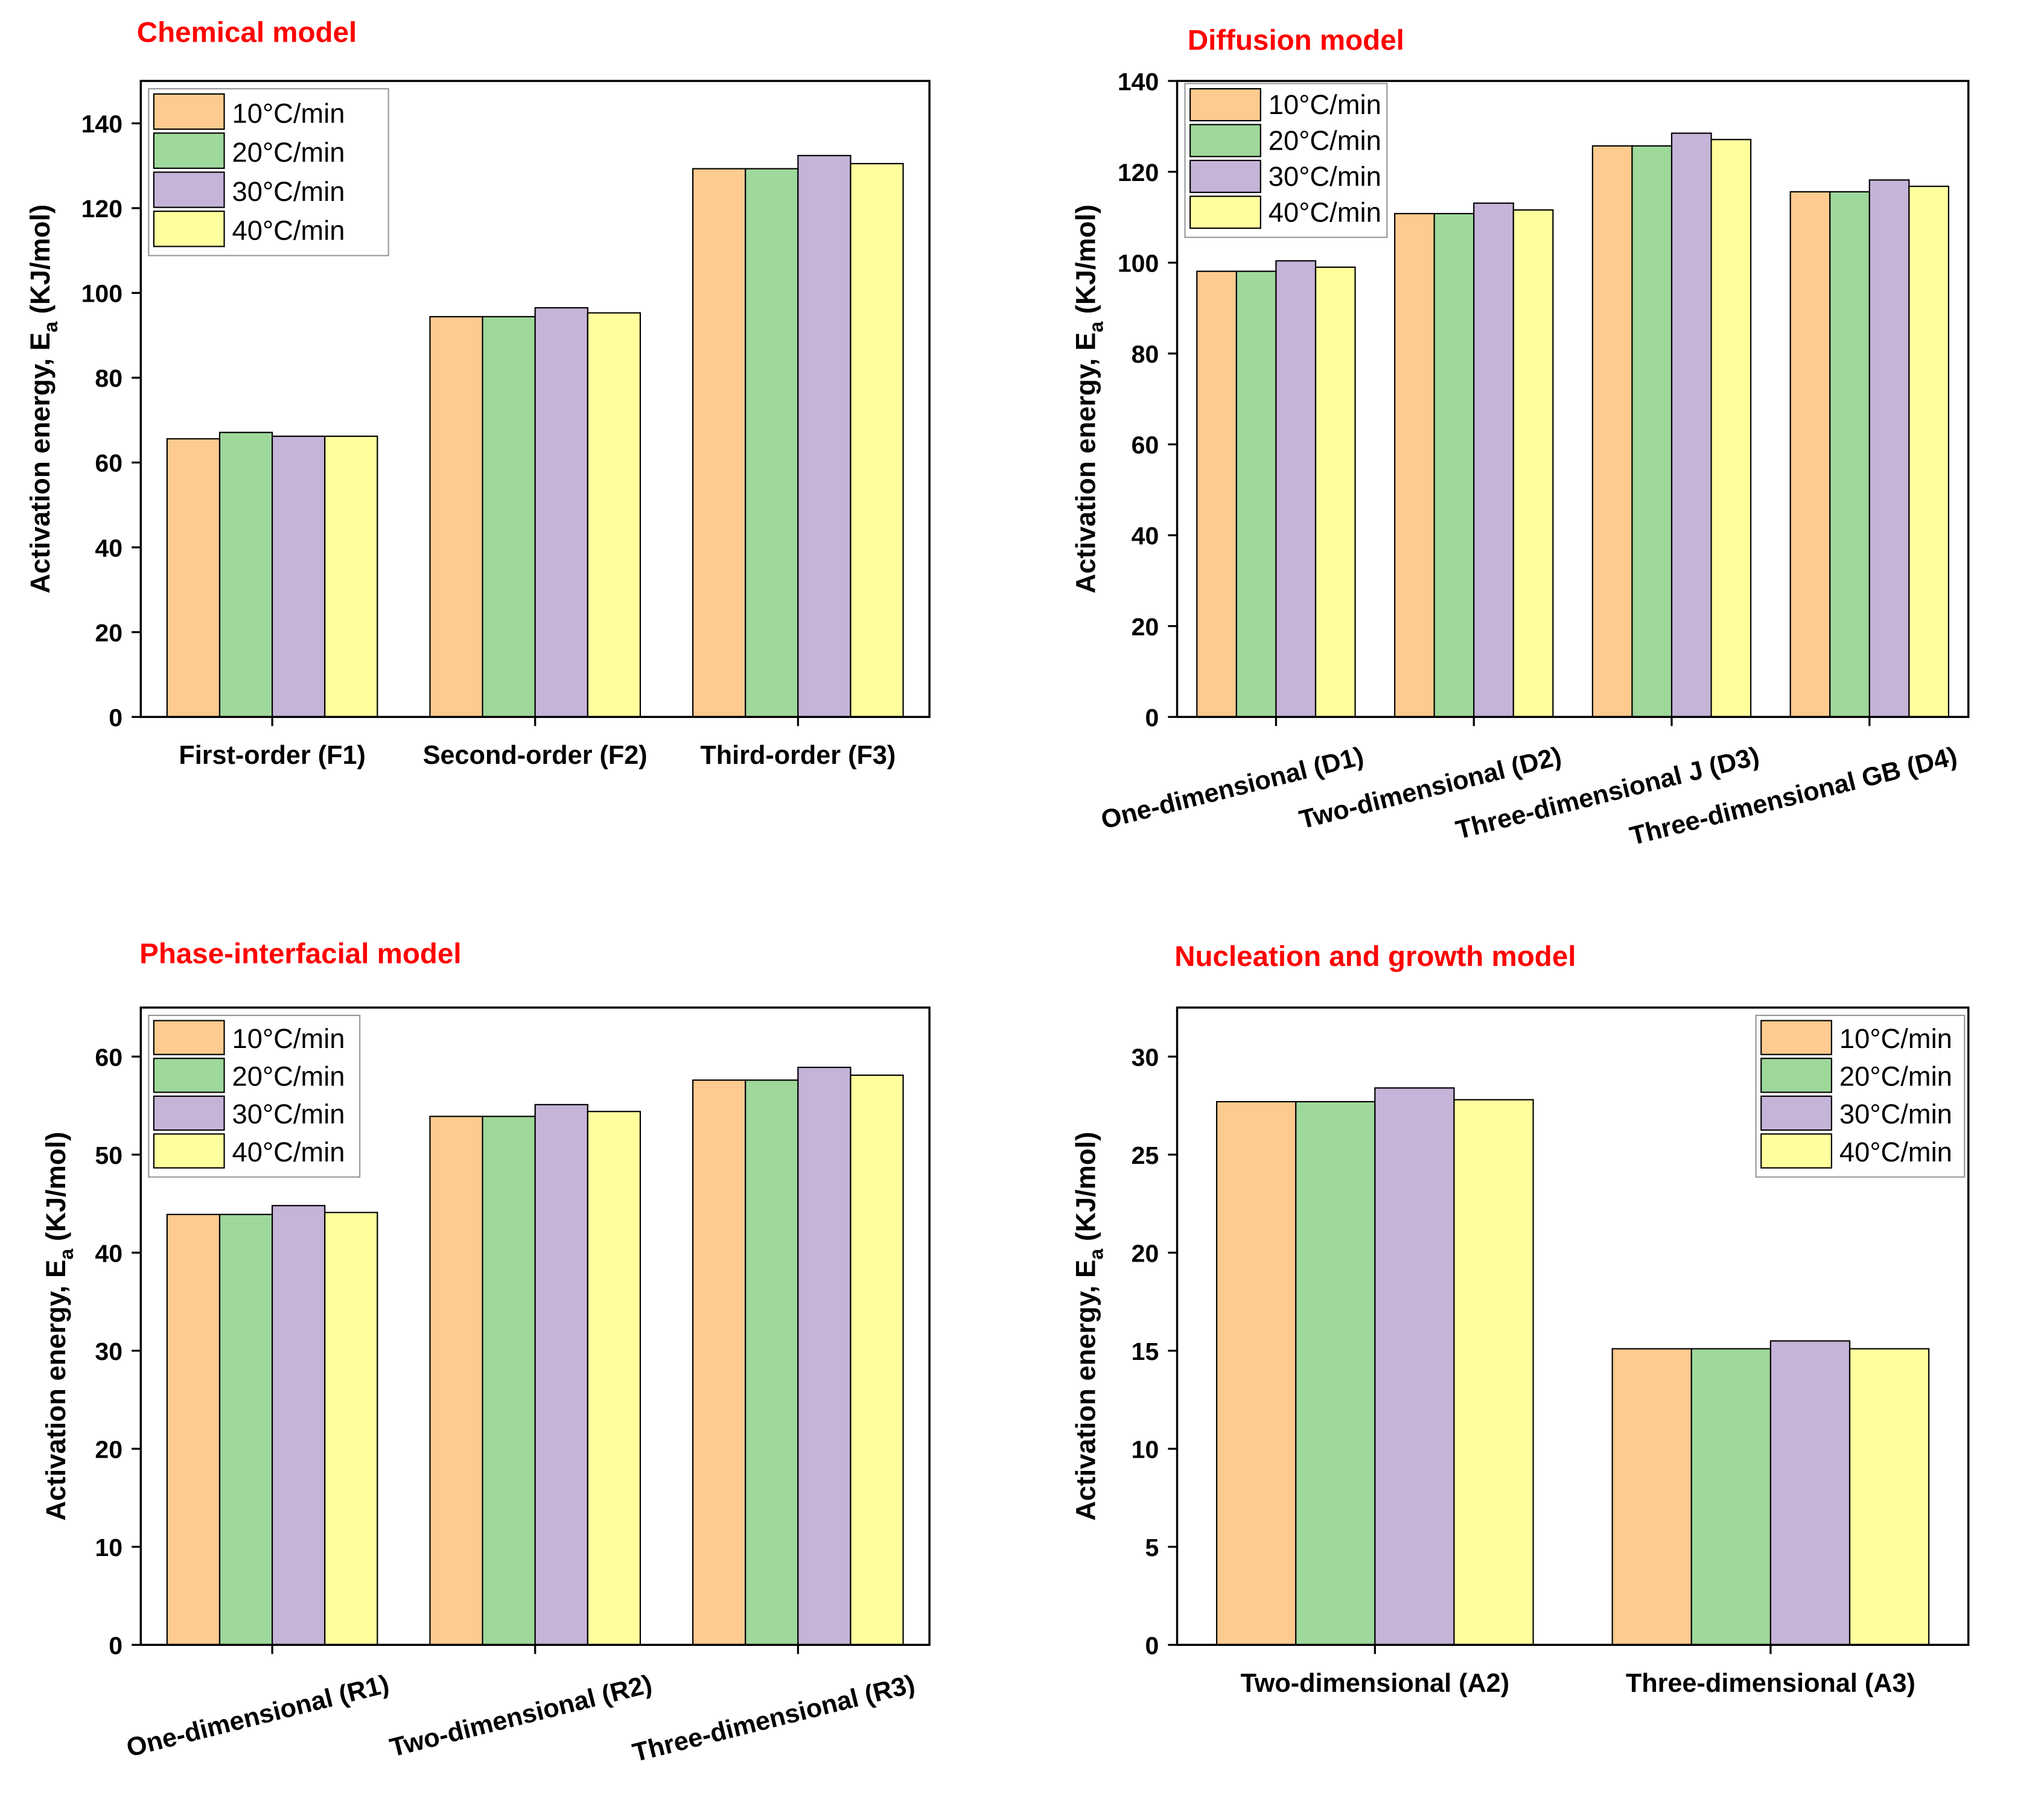  What do you see at coordinates (258, 1716) in the screenshot?
I see `x-tick-label: One-dimensional (R1)` at bounding box center [258, 1716].